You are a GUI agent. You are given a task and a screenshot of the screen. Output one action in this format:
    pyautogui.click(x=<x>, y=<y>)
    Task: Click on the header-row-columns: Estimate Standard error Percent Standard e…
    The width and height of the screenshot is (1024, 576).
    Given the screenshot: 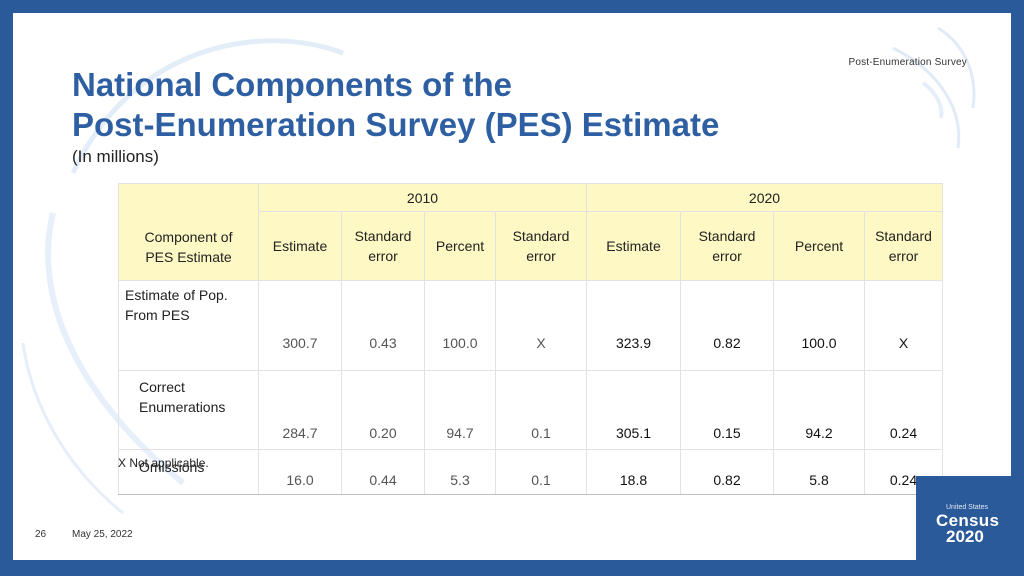 What is the action you would take?
    pyautogui.click(x=531, y=246)
    